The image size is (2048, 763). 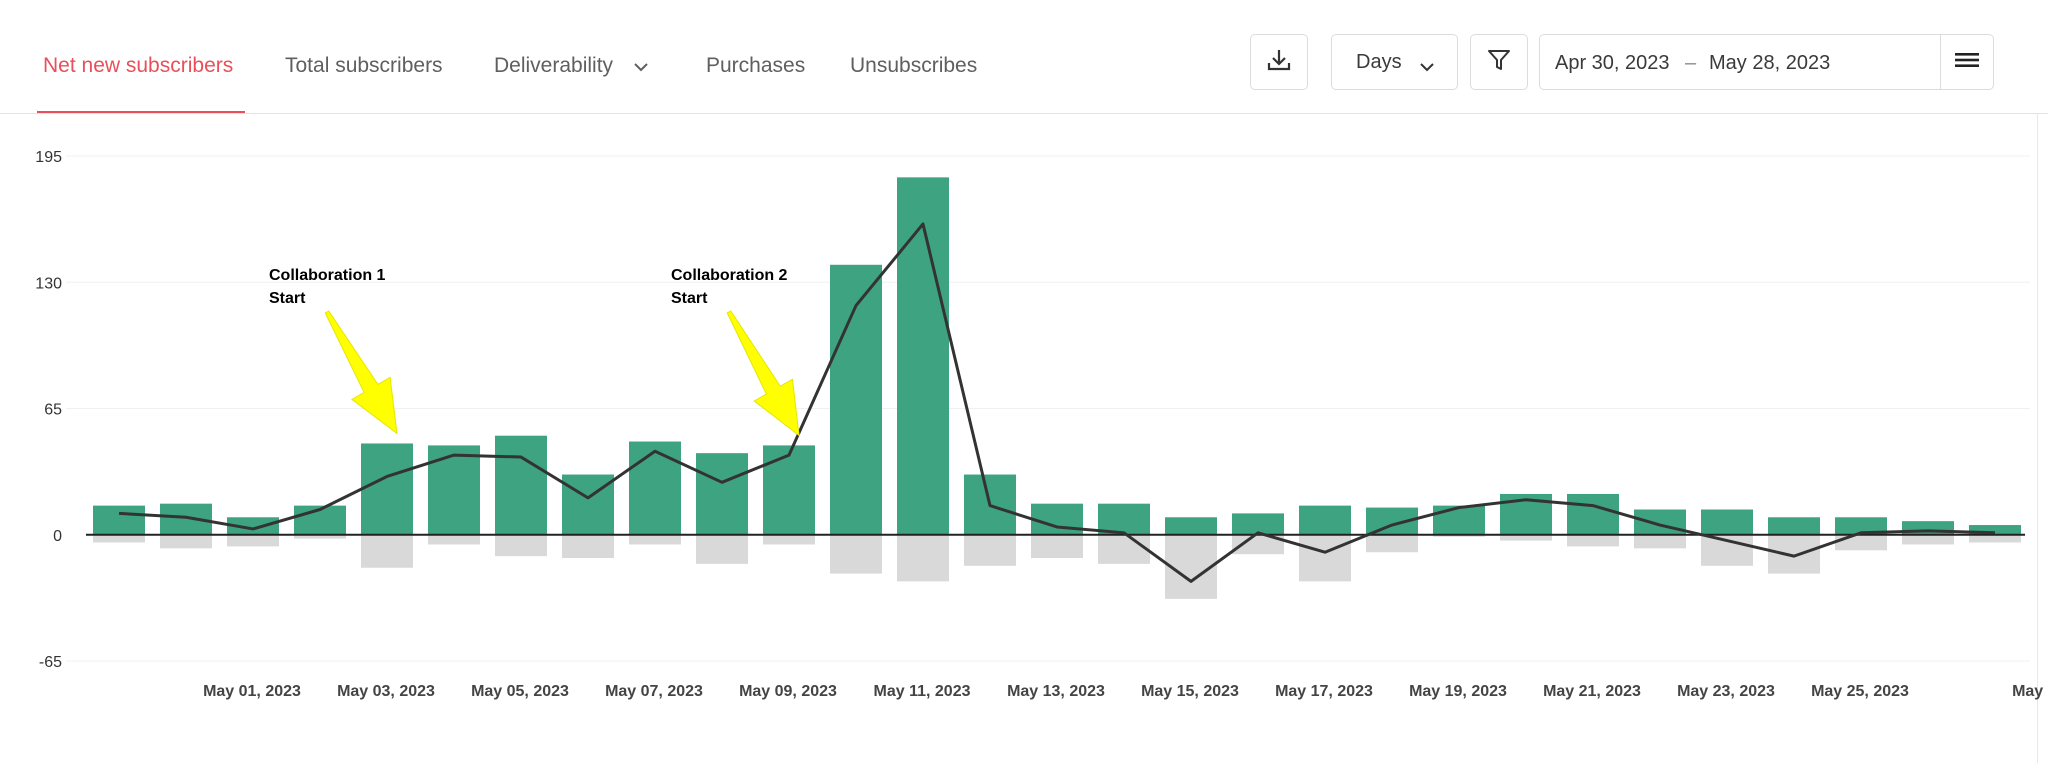 I want to click on x-tick-label: May 01, 2023, so click(x=252, y=691).